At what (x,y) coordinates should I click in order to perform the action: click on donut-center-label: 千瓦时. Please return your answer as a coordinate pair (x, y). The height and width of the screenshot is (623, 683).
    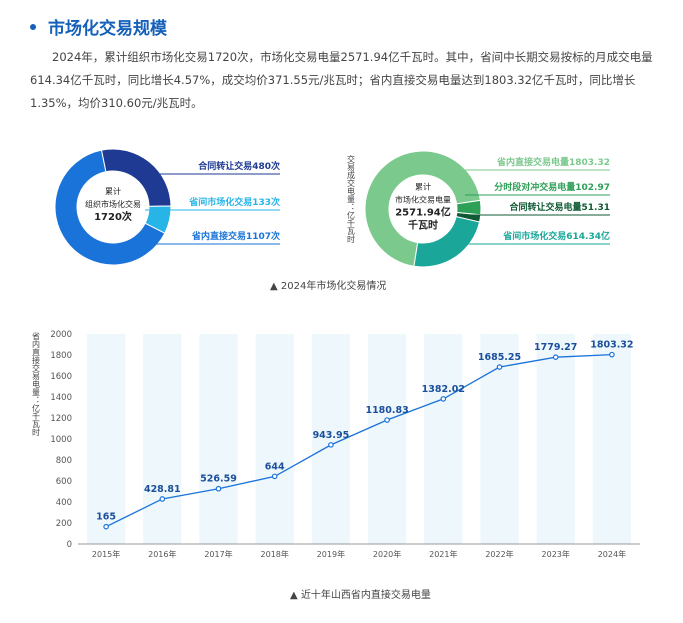
    Looking at the image, I should click on (423, 225).